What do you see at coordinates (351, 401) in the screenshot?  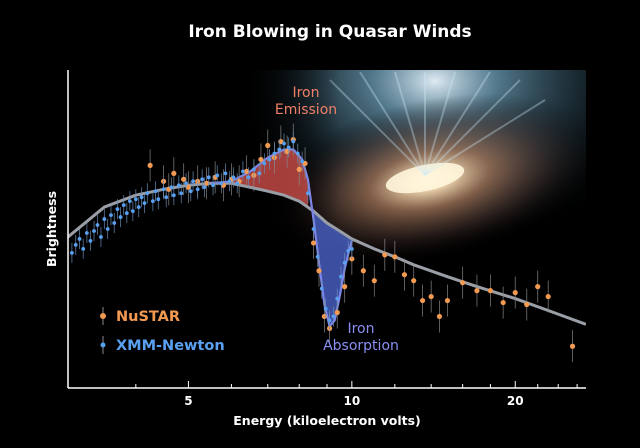 I see `x-tick-label: 10` at bounding box center [351, 401].